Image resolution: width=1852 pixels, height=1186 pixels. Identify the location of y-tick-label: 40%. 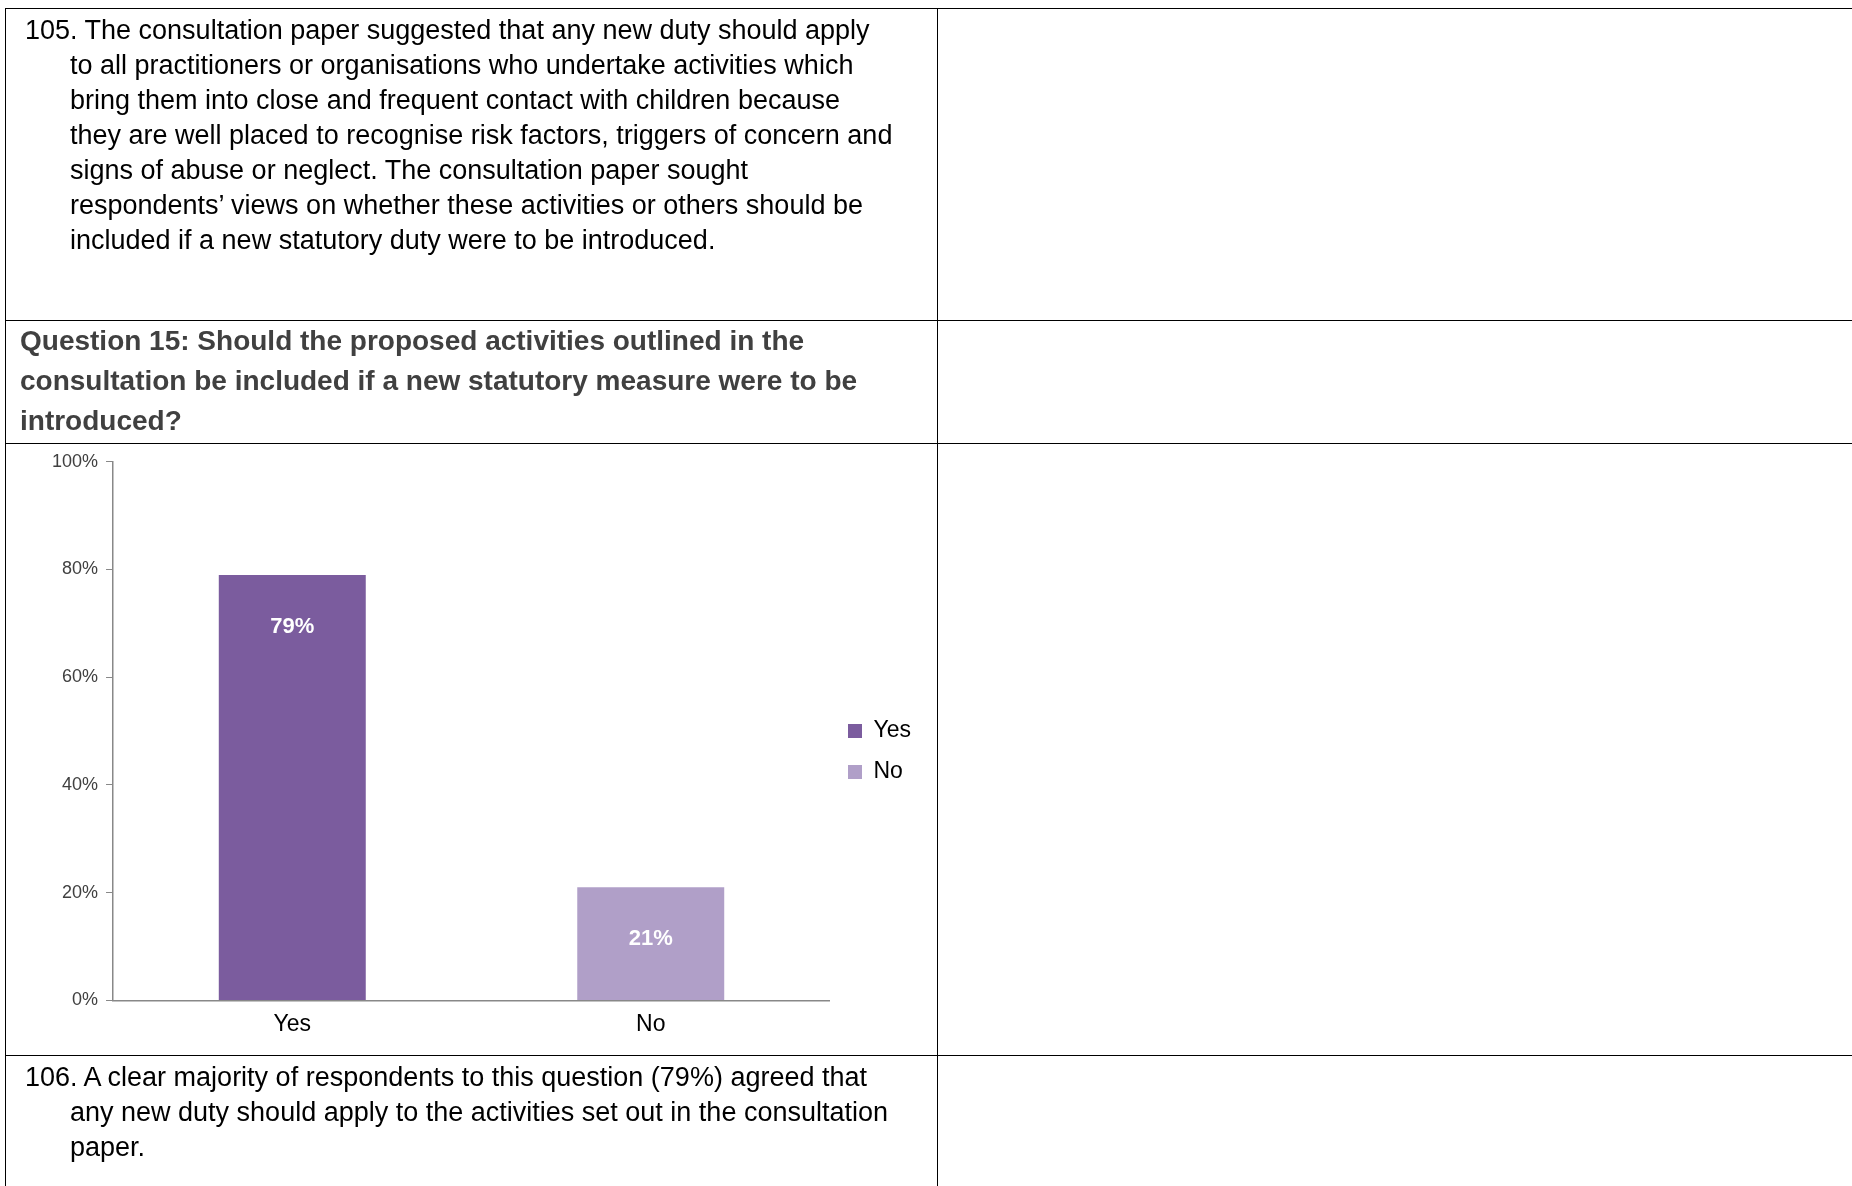
(80, 783).